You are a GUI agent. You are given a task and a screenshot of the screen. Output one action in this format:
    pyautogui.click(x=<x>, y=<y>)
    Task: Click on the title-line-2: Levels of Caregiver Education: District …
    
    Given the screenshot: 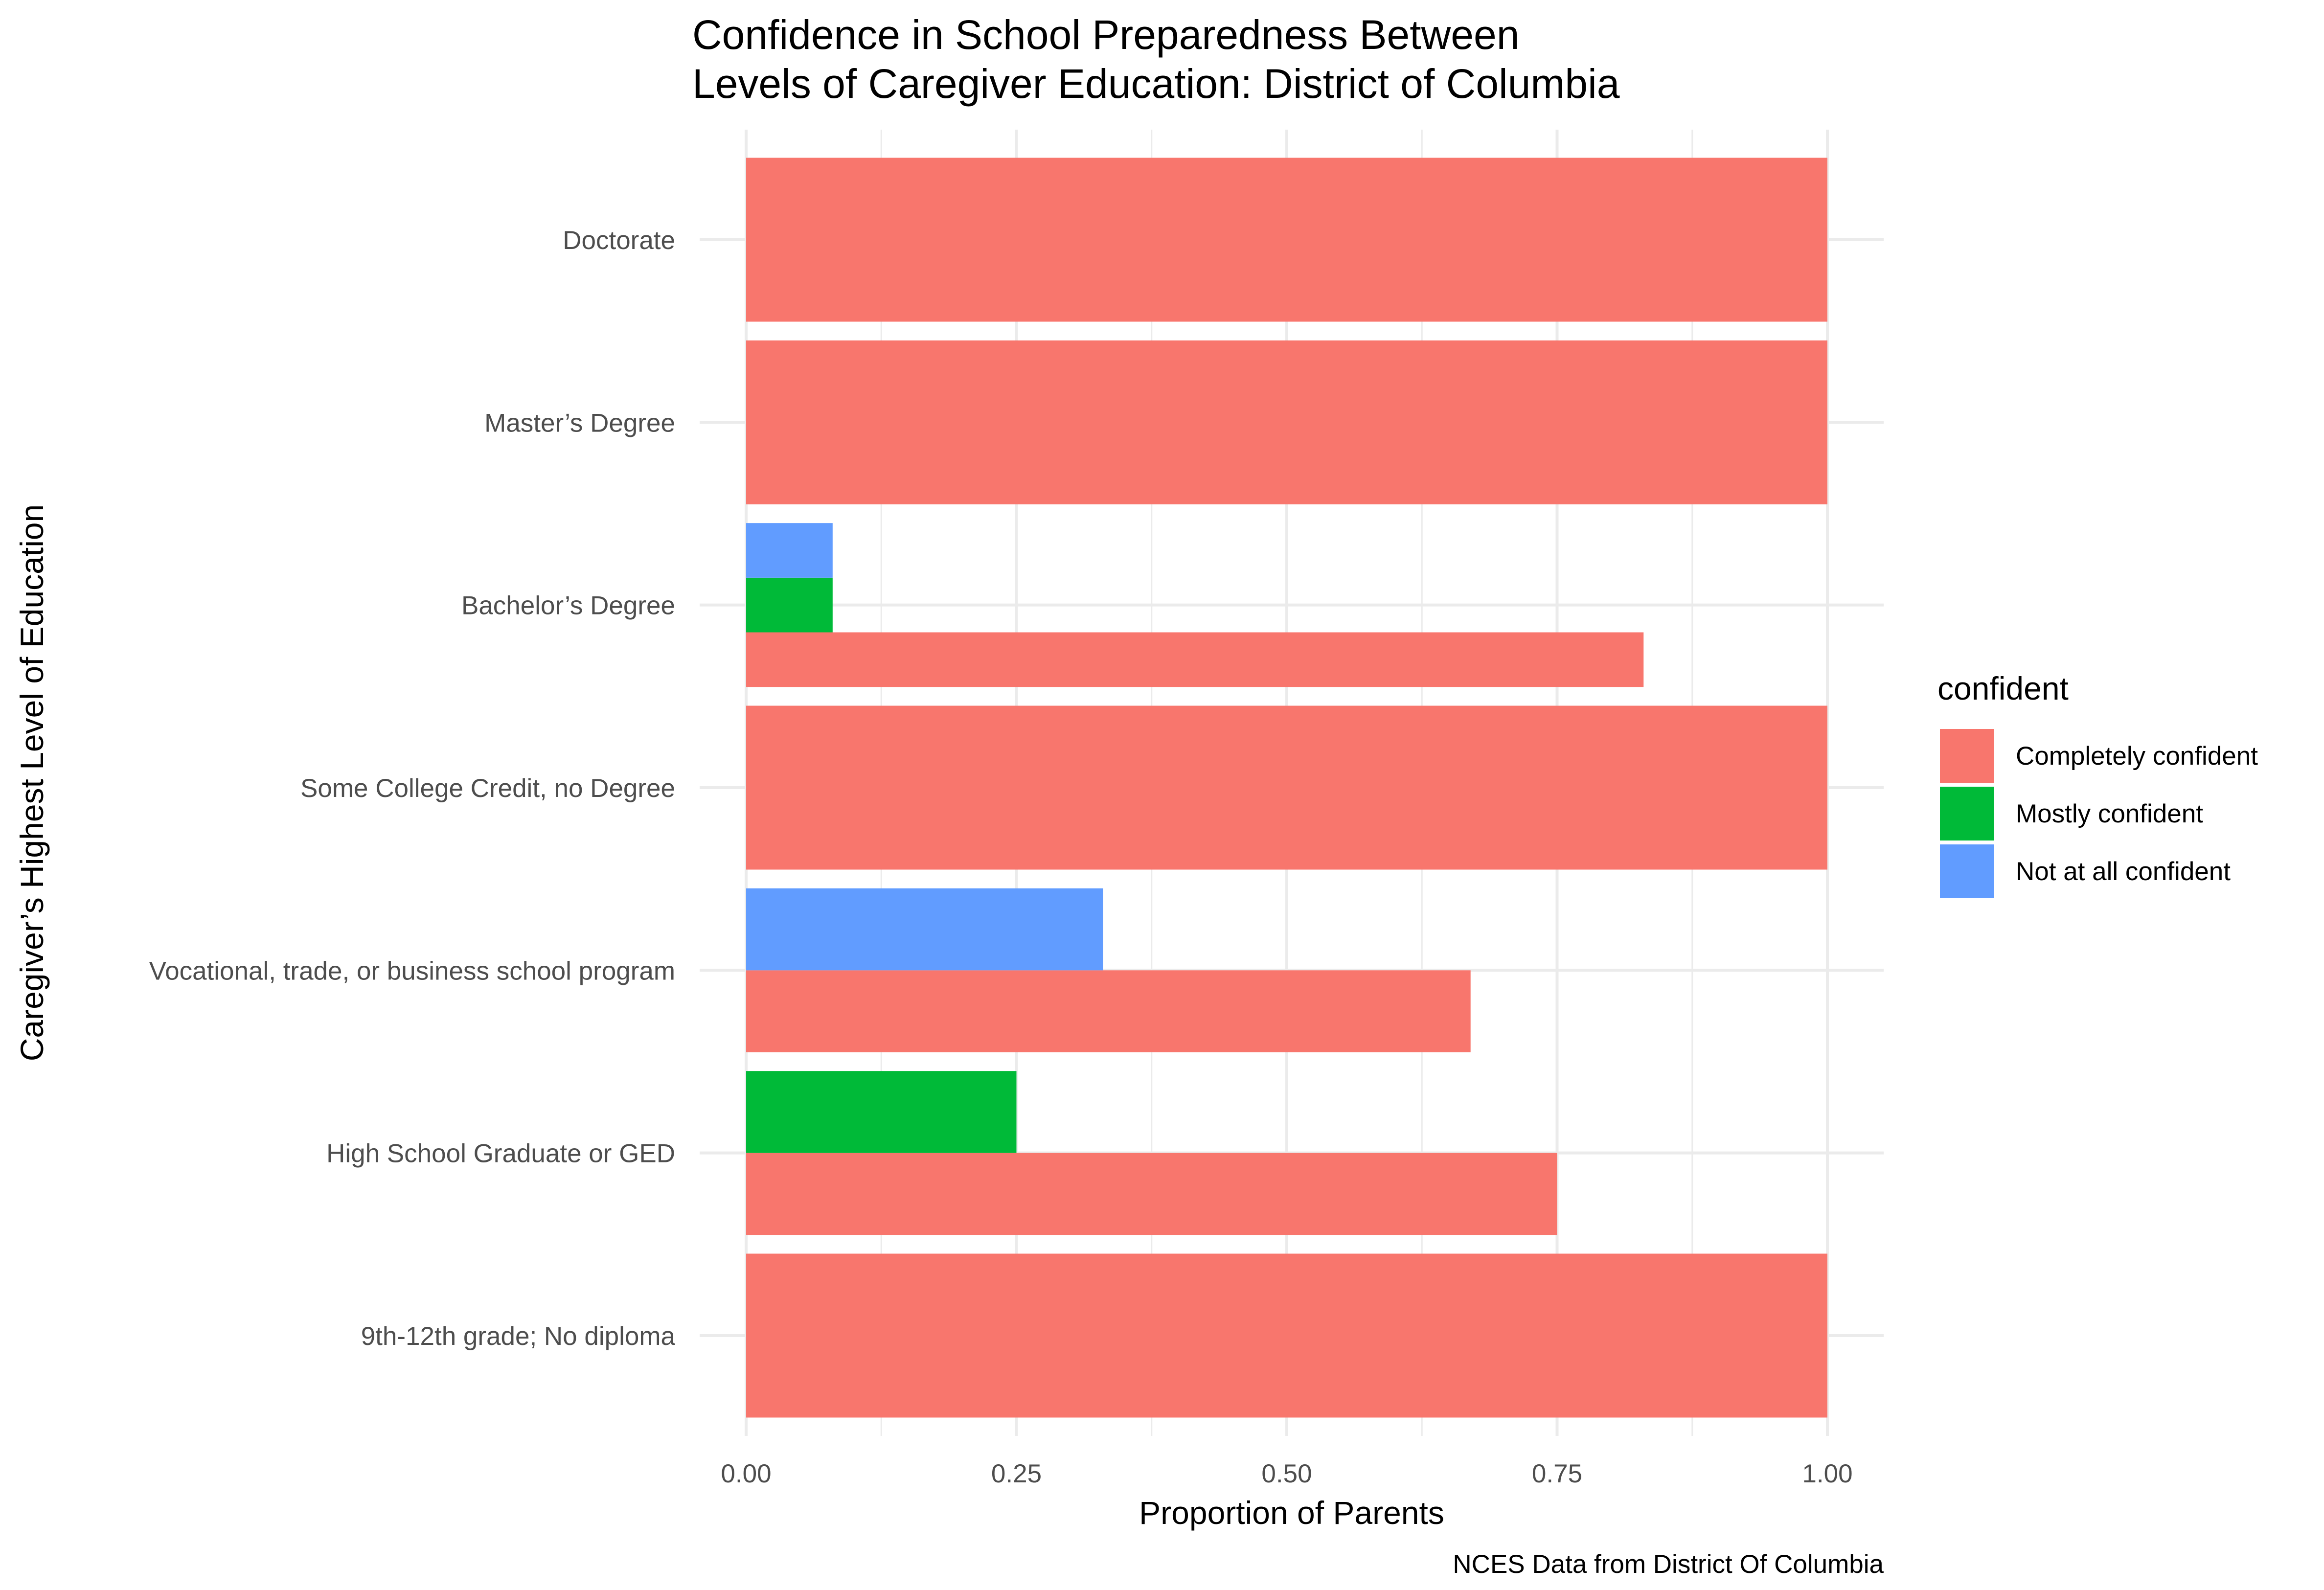 What is the action you would take?
    pyautogui.click(x=1156, y=84)
    